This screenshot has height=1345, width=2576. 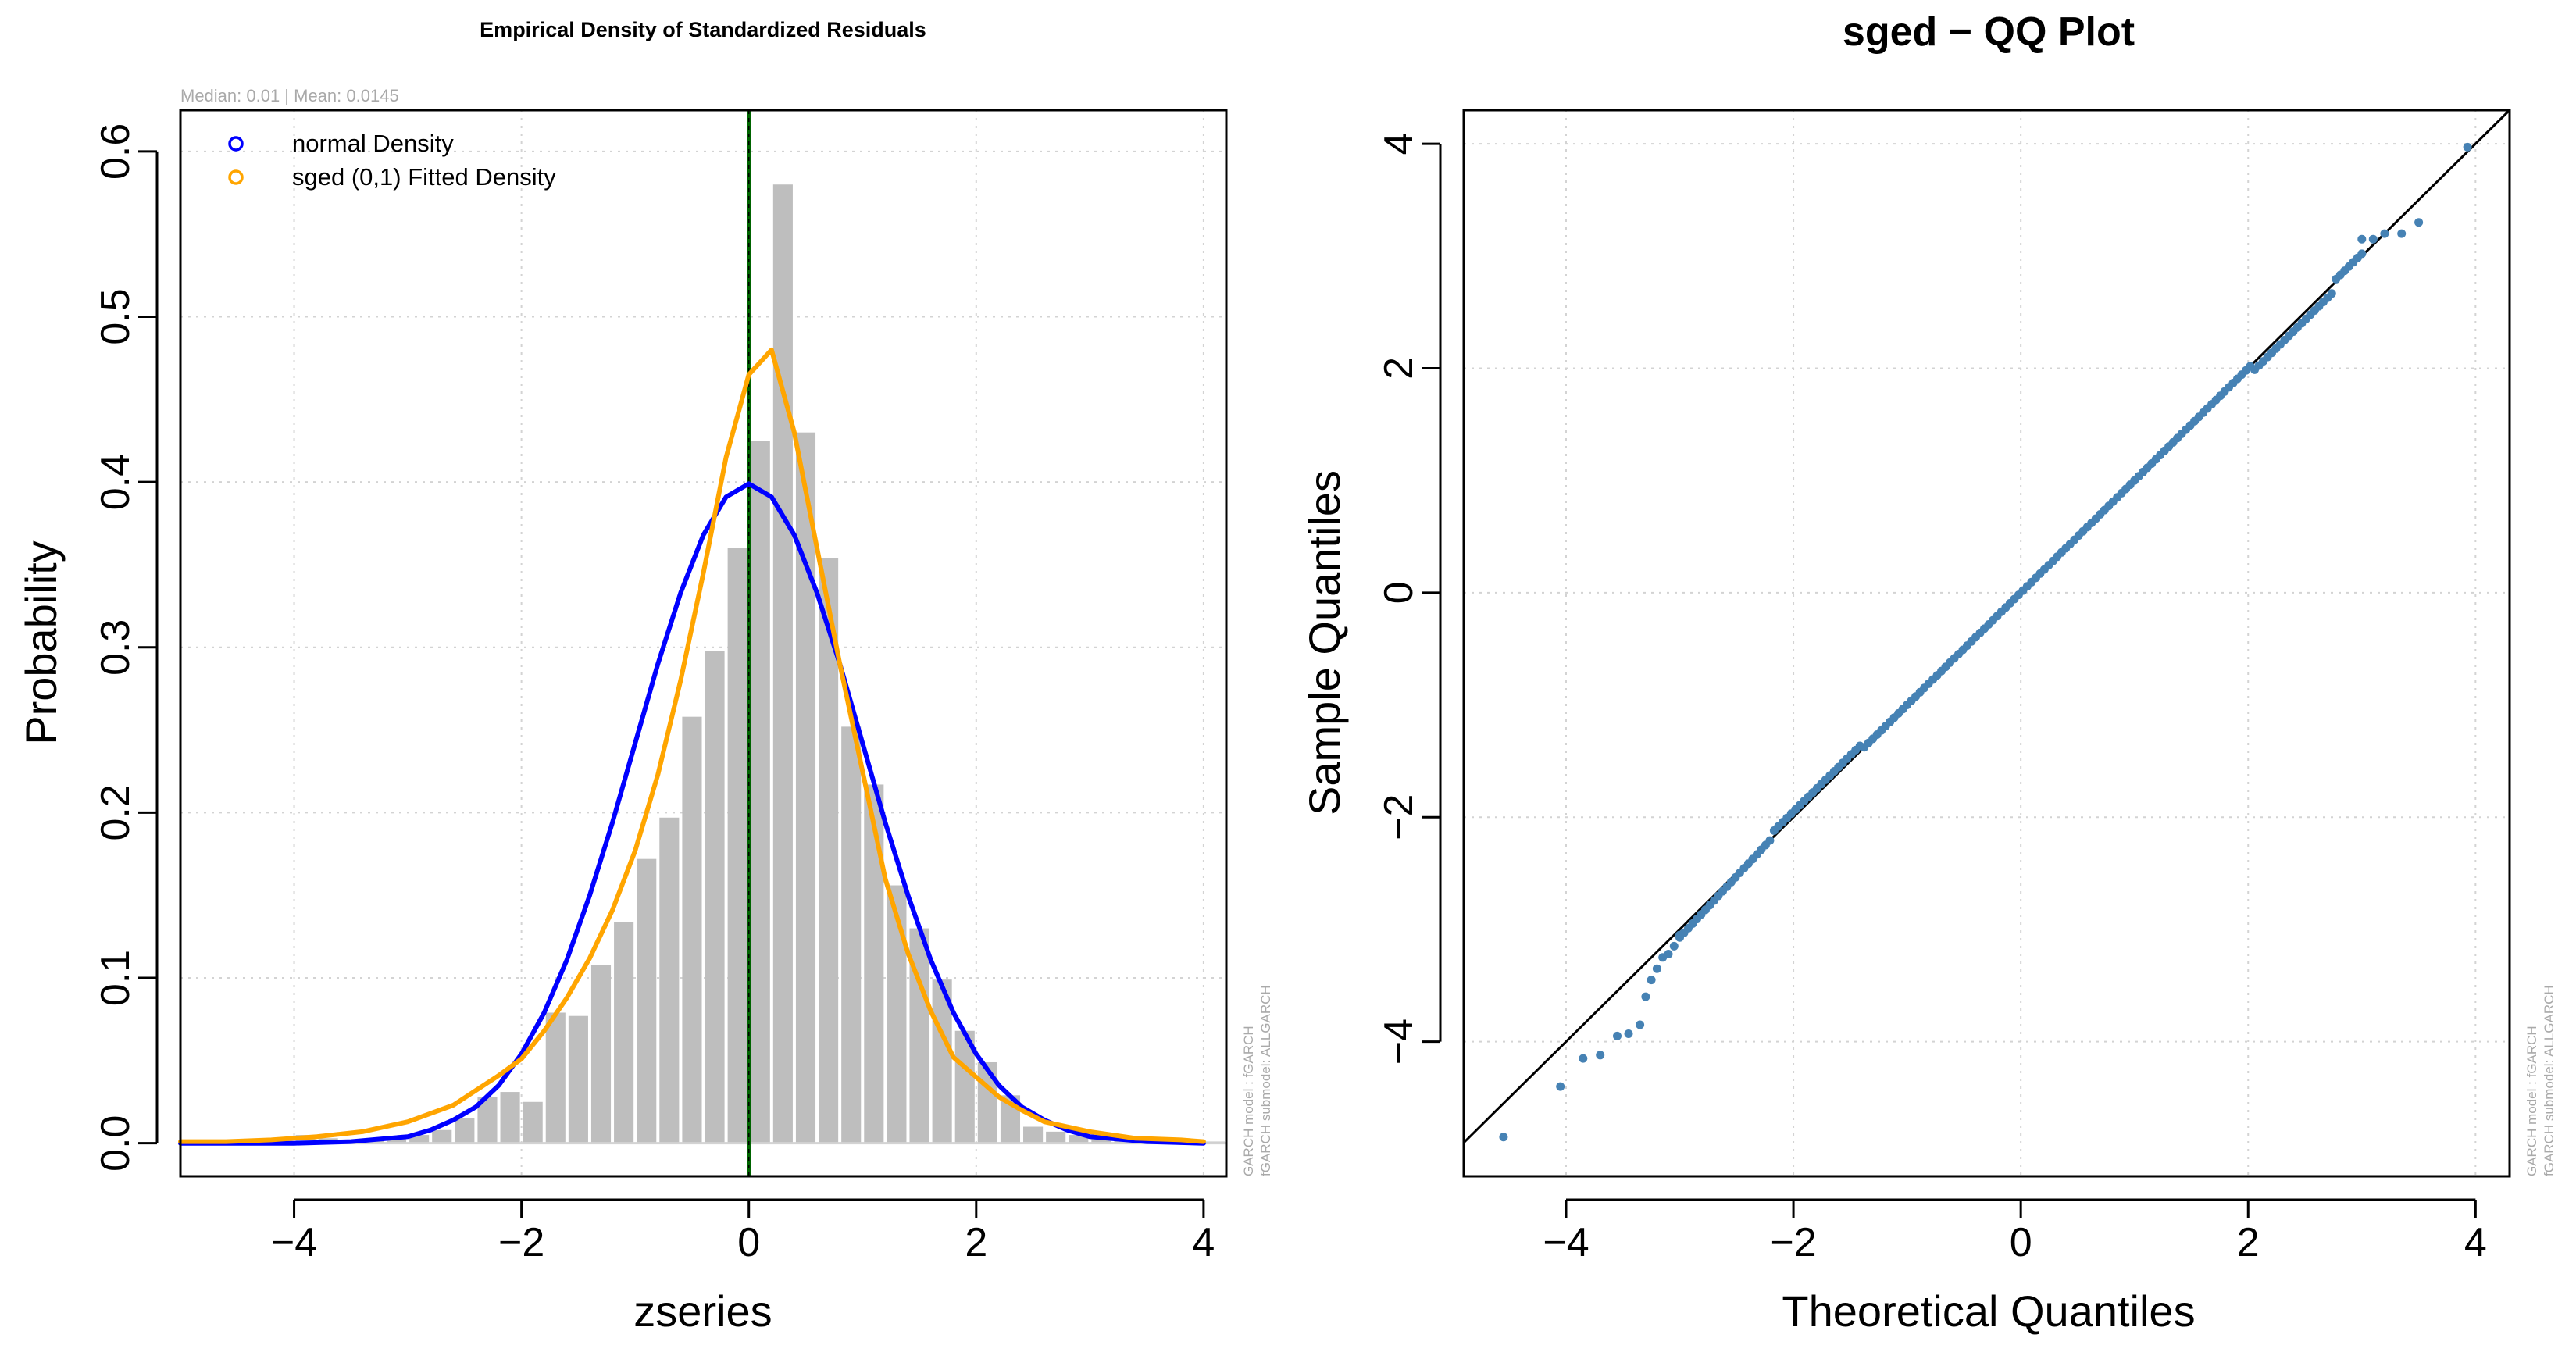 I want to click on density-y-label: Probability, so click(x=41, y=642).